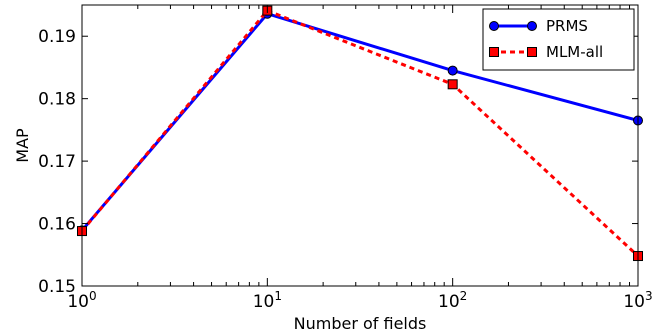 This screenshot has width=671, height=333. I want to click on legend-item: MLM-all, so click(546, 52).